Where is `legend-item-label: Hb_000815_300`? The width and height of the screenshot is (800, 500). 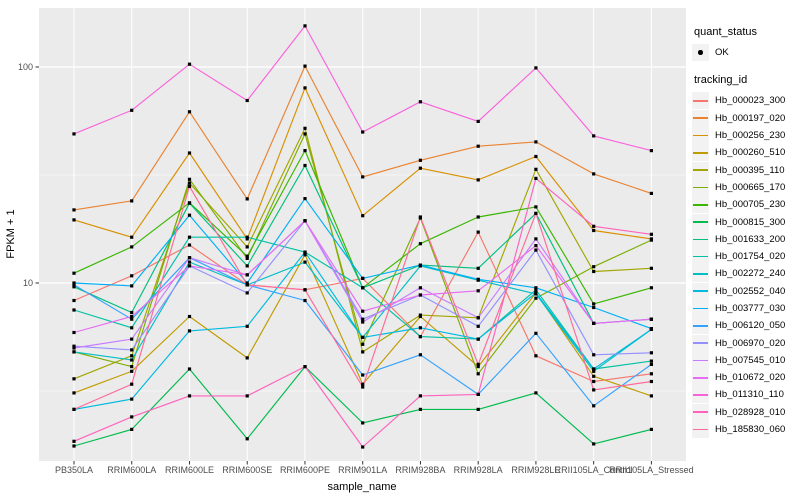
legend-item-label: Hb_000815_300 is located at coordinates (750, 222).